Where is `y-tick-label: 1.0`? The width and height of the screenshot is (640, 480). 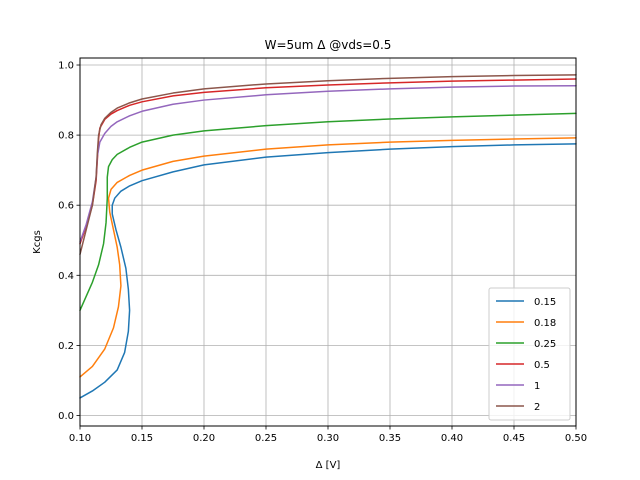
y-tick-label: 1.0 is located at coordinates (66, 66).